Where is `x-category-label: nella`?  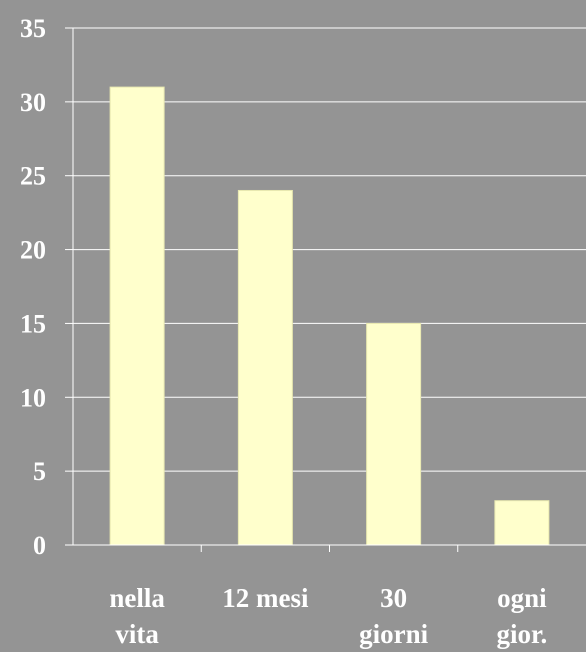 x-category-label: nella is located at coordinates (137, 598).